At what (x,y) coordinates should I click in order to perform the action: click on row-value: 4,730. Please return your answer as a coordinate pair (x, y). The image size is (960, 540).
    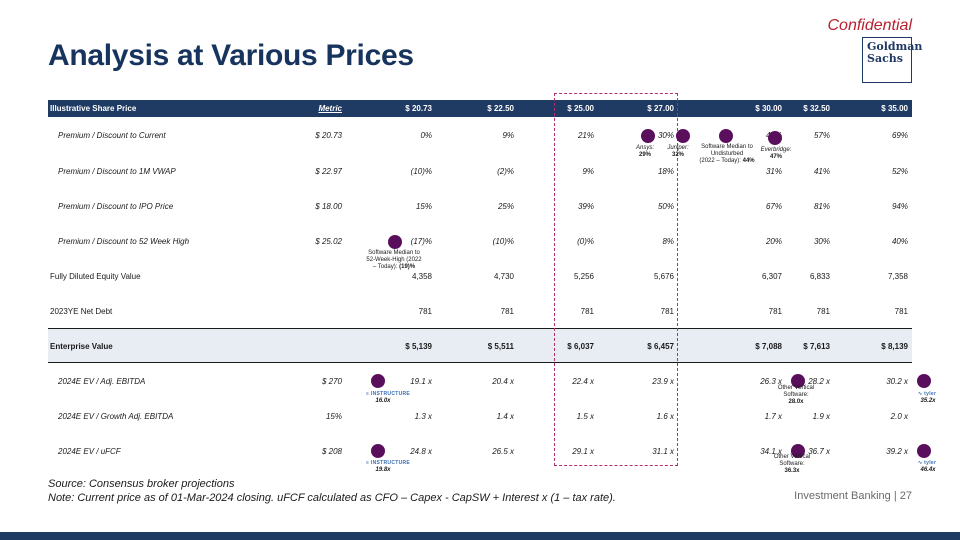
    Looking at the image, I should click on (503, 276).